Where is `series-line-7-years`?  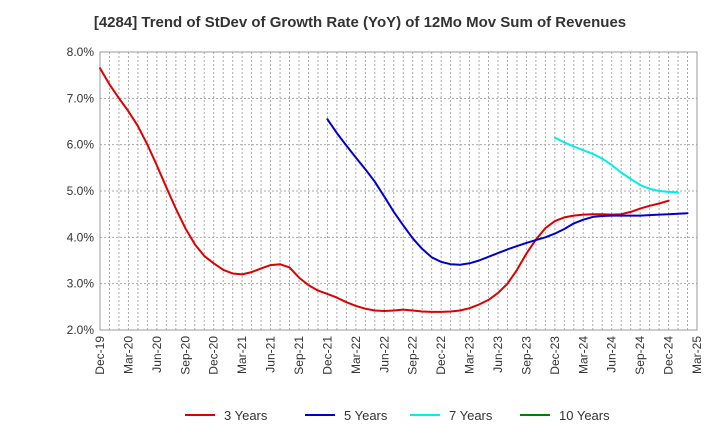 series-line-7-years is located at coordinates (616, 165).